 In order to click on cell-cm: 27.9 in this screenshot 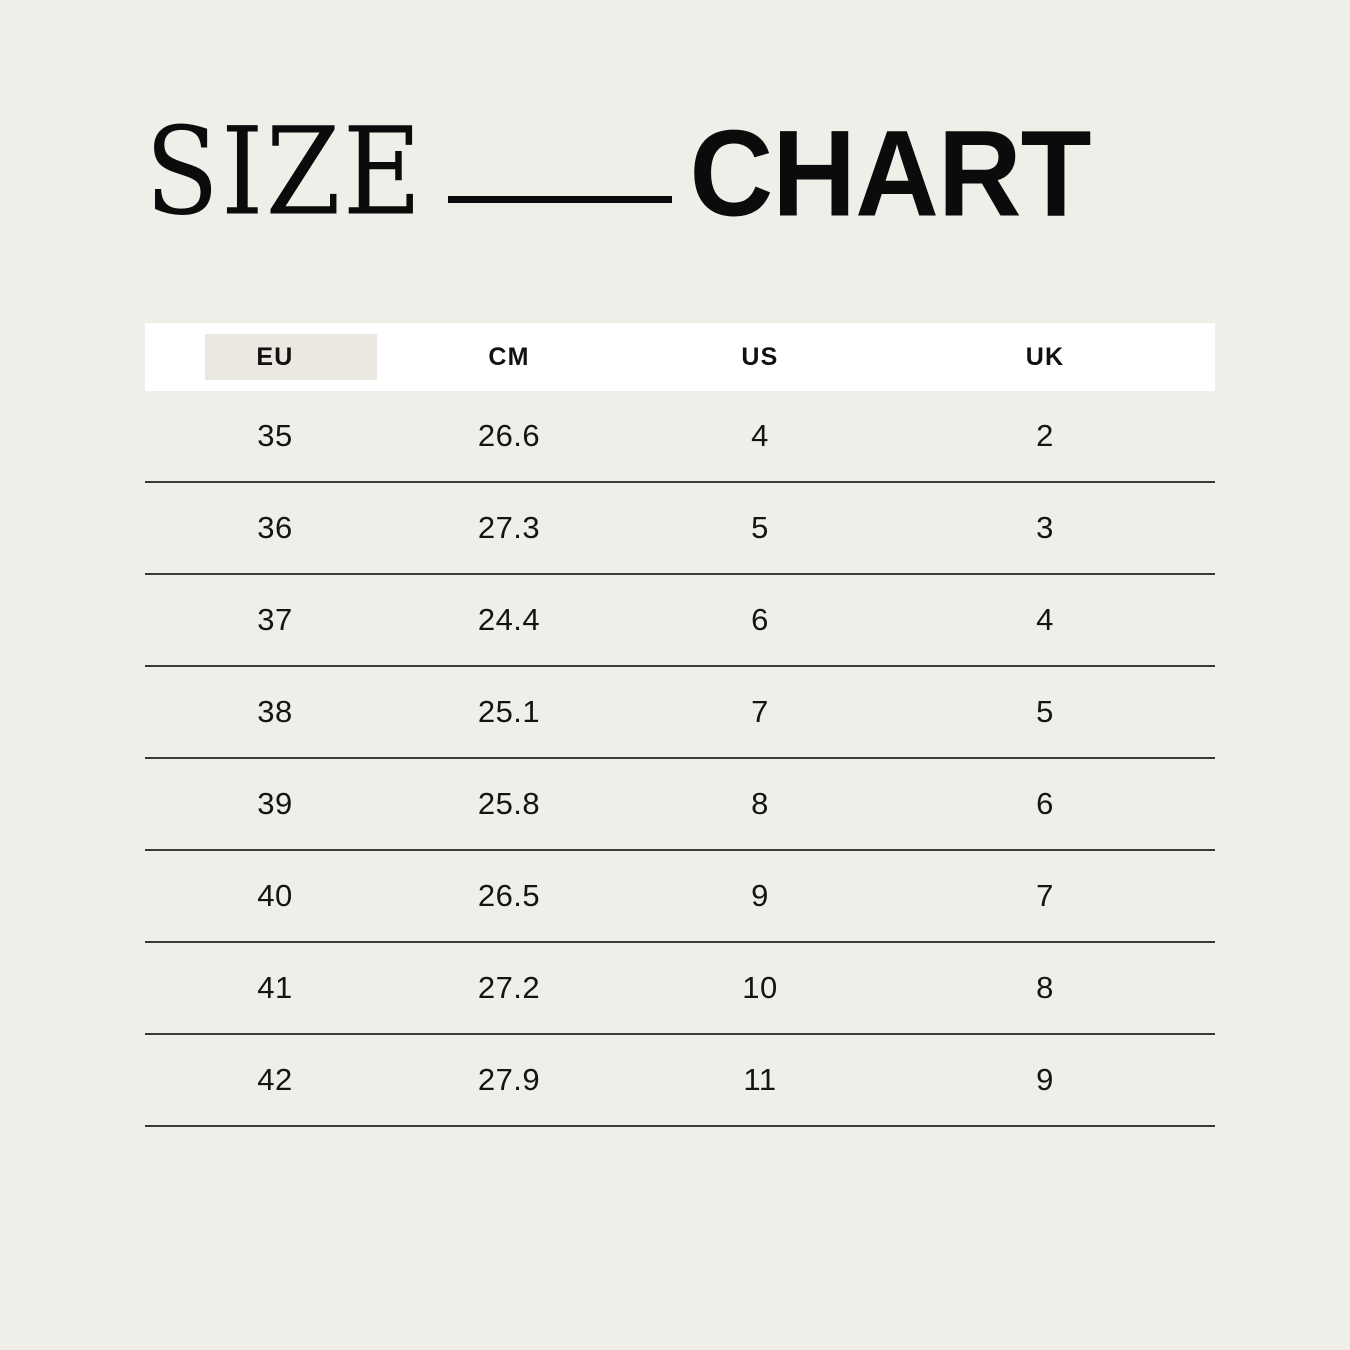, I will do `click(509, 1079)`.